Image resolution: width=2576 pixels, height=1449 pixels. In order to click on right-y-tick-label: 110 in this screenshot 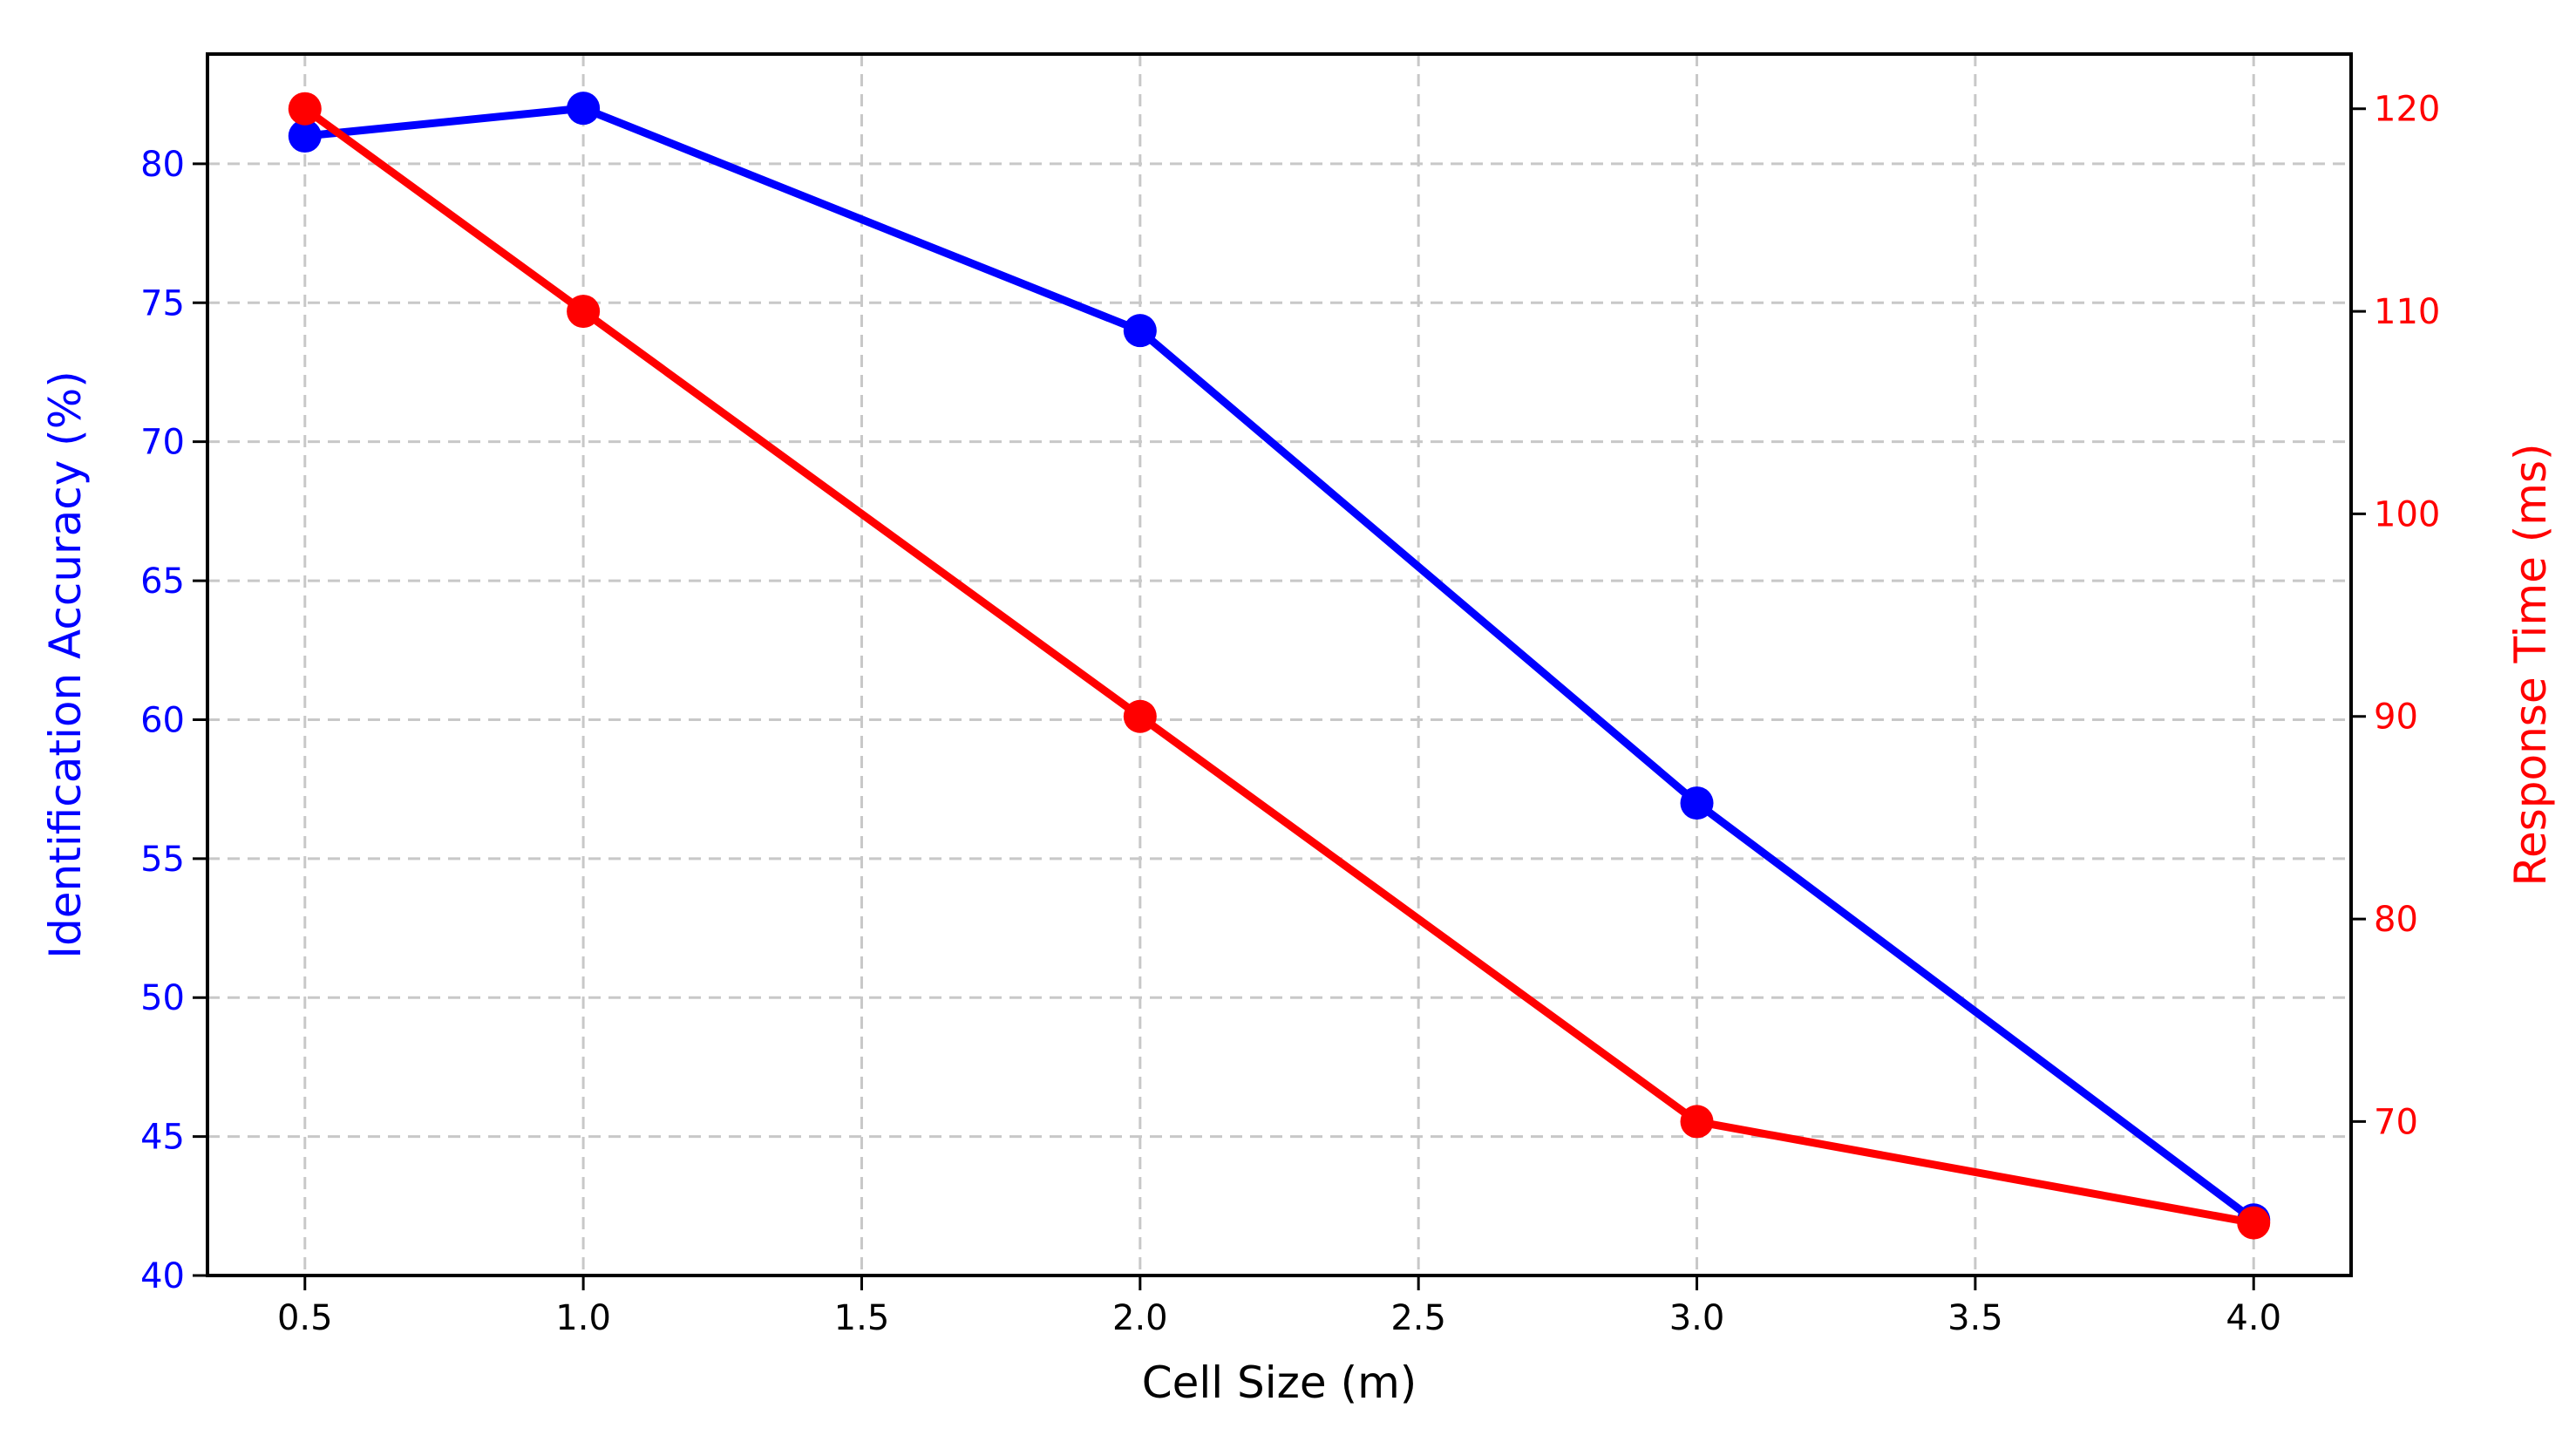, I will do `click(2407, 312)`.